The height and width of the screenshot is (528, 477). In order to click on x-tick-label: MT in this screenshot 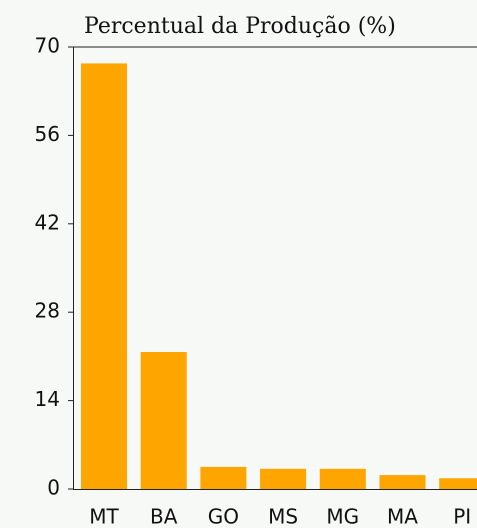, I will do `click(104, 516)`.